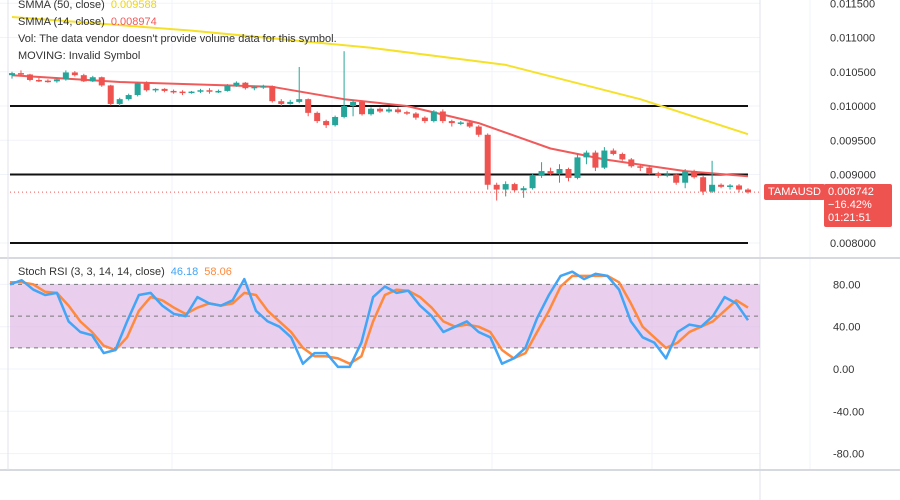  I want to click on price-change: −16.42%, so click(850, 205).